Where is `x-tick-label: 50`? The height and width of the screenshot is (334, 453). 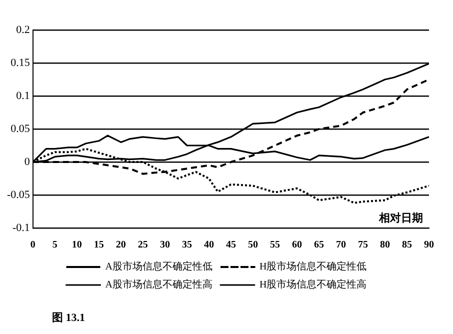
x-tick-label: 50 is located at coordinates (253, 245).